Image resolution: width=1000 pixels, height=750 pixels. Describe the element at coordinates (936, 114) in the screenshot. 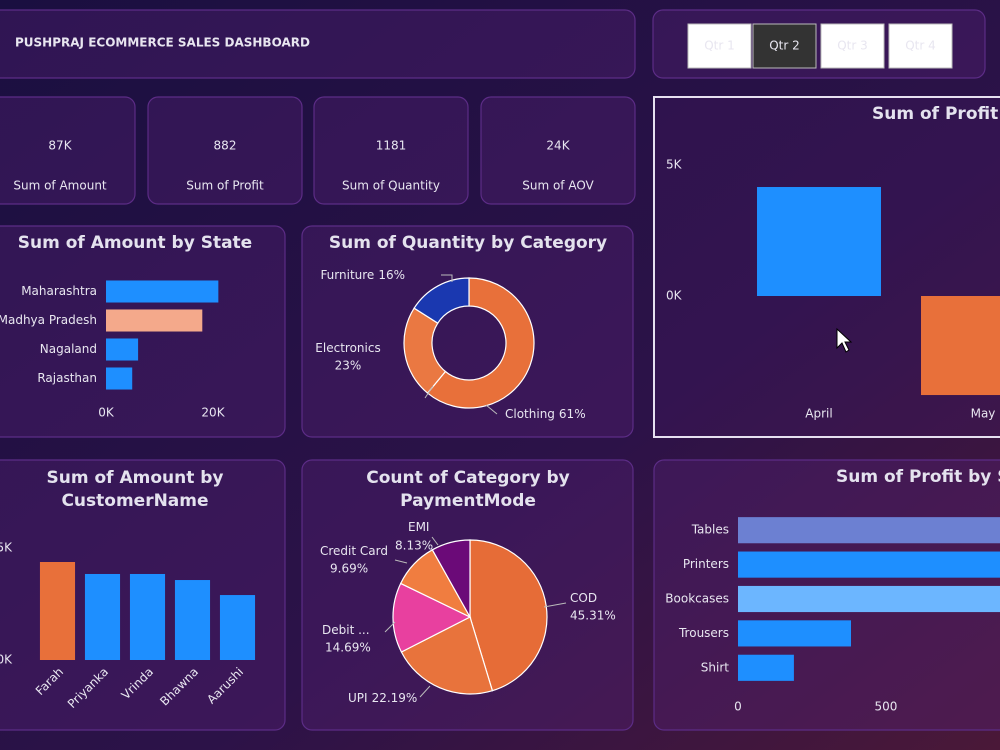

I see `chart-title: Sum of Profit b` at that location.